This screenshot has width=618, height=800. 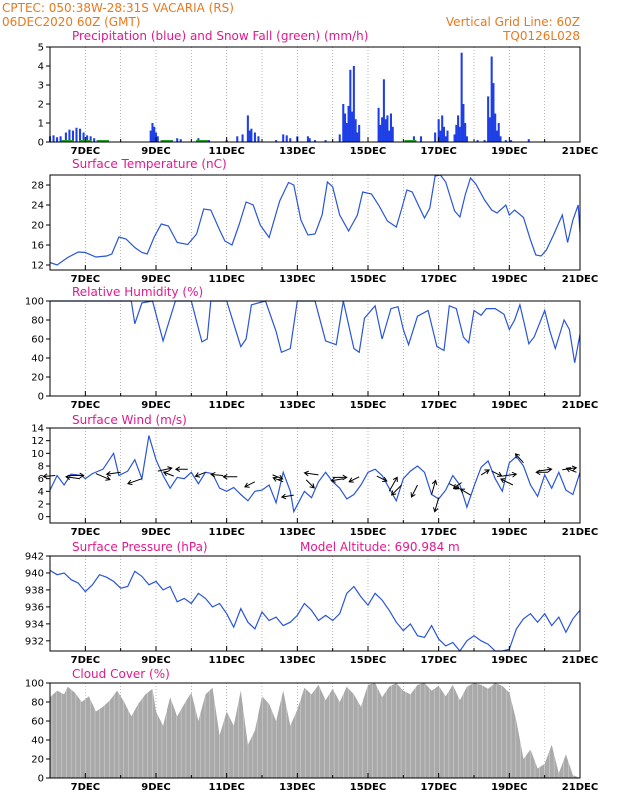 I want to click on code-header: TQ0126L028, so click(x=541, y=36).